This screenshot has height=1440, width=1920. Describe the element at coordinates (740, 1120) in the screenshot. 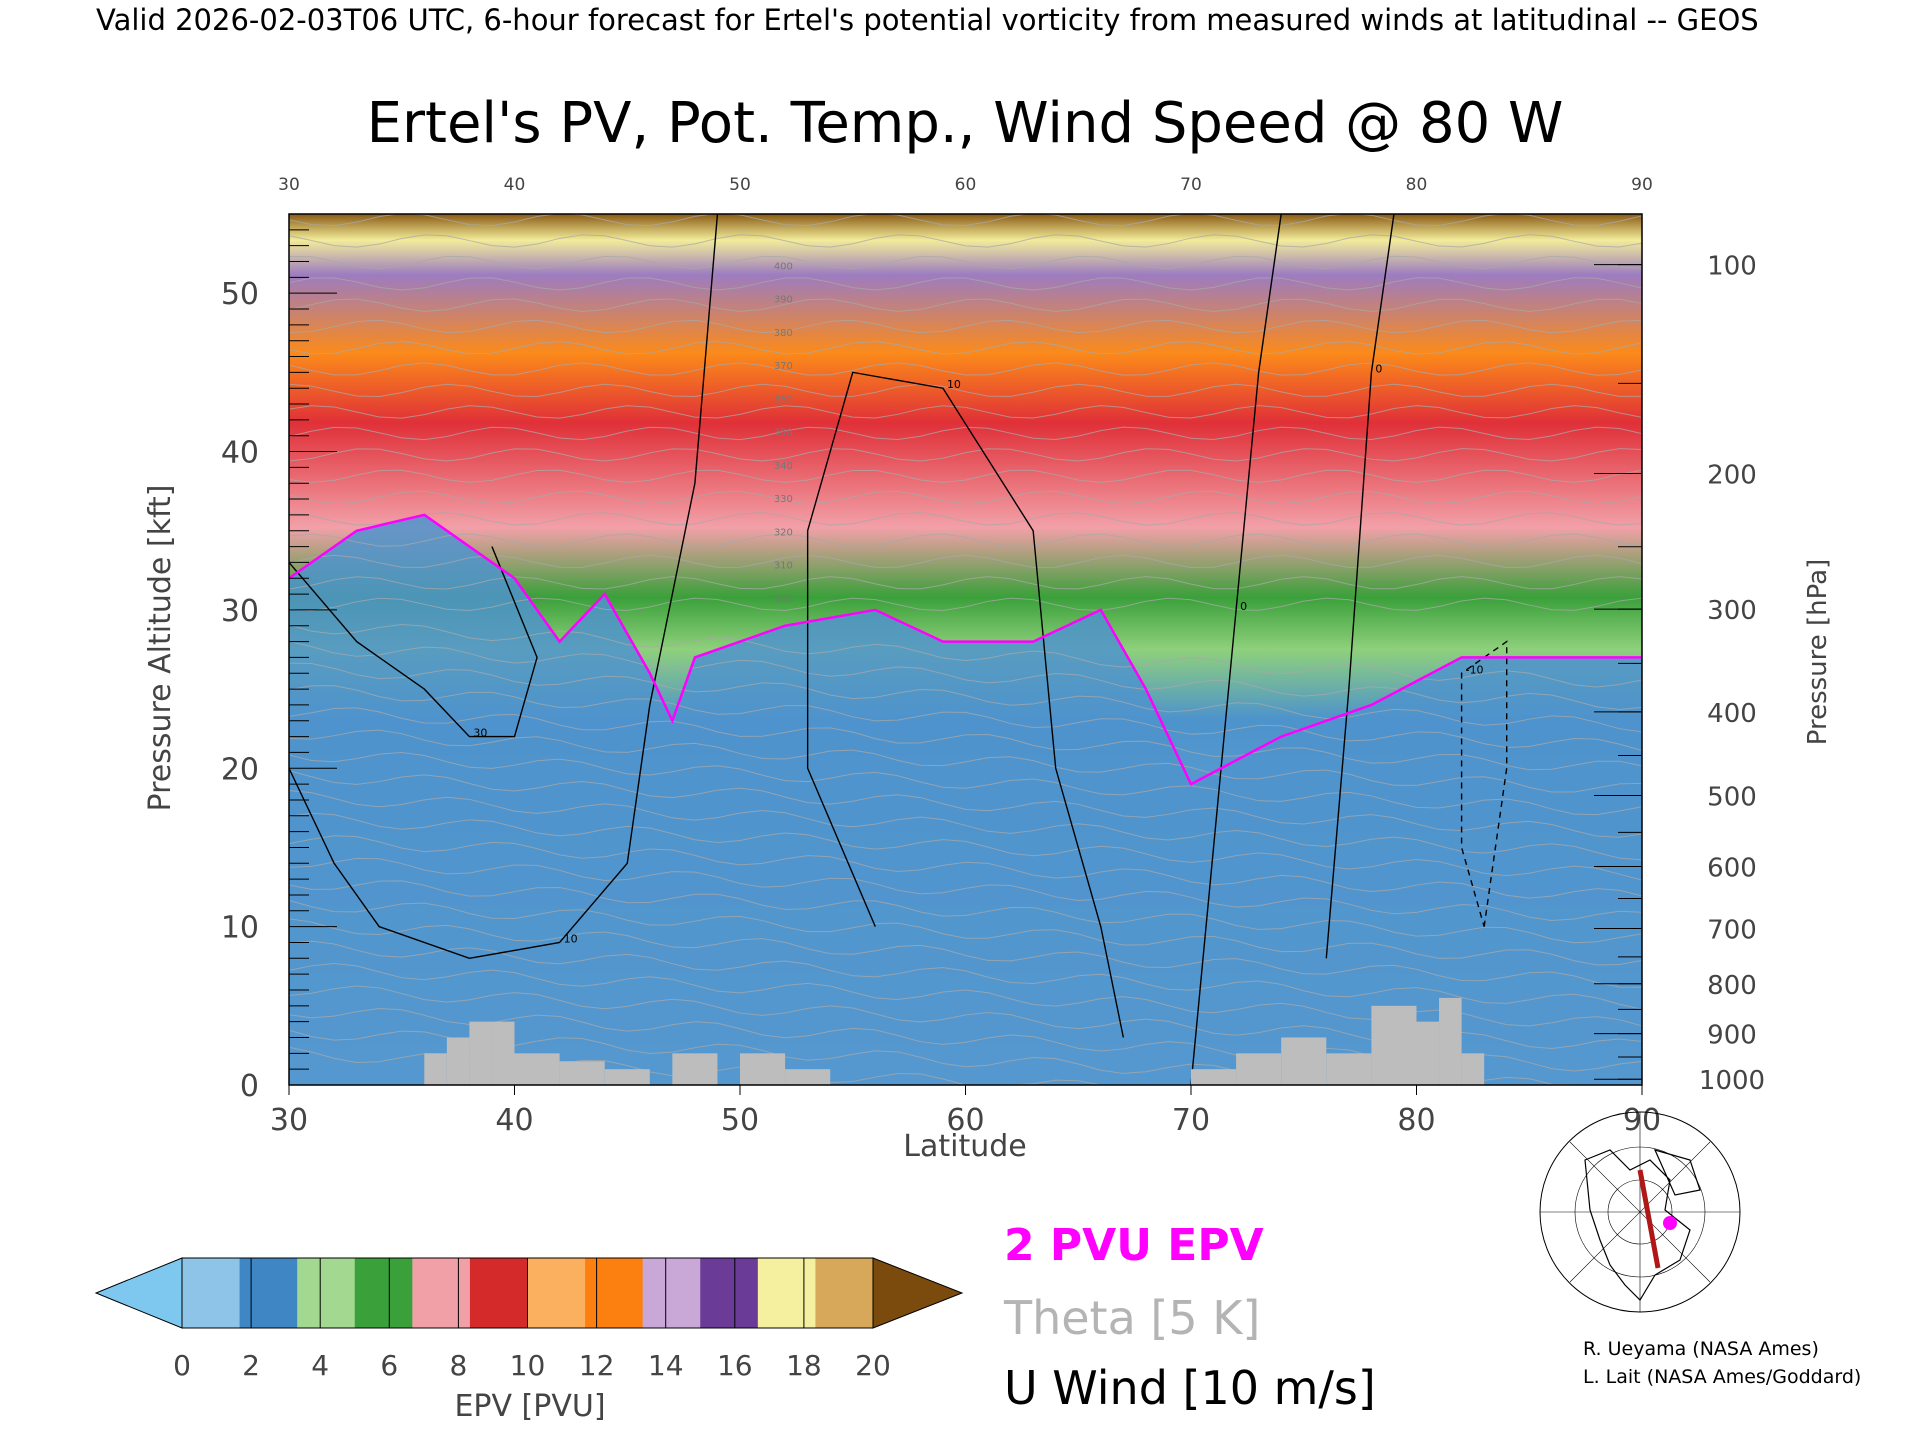

I see `x-tick-label: 50` at that location.